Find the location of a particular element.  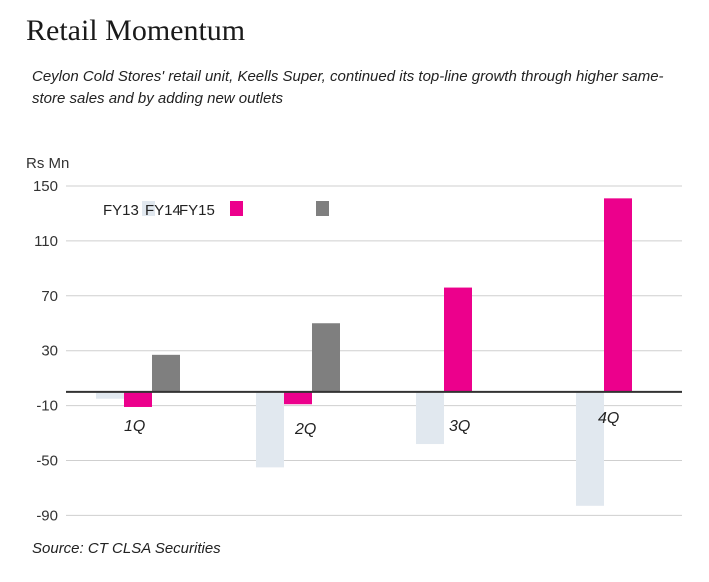

bar-fy14-4q is located at coordinates (618, 295).